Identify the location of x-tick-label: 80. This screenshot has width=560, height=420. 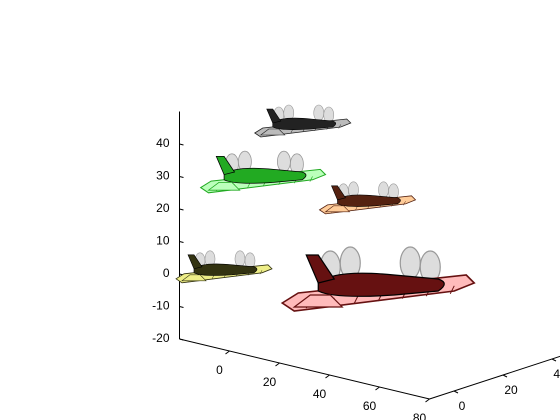
(420, 415).